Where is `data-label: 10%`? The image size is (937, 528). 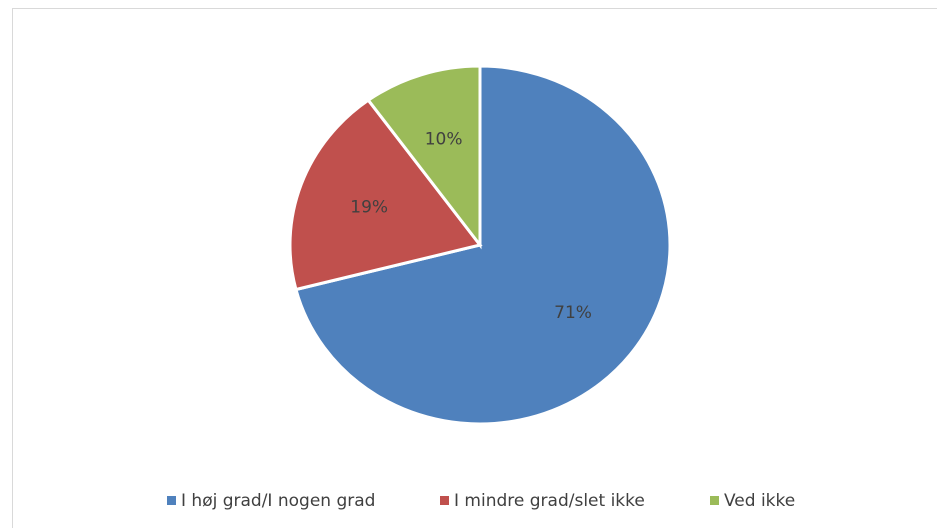 data-label: 10% is located at coordinates (444, 139).